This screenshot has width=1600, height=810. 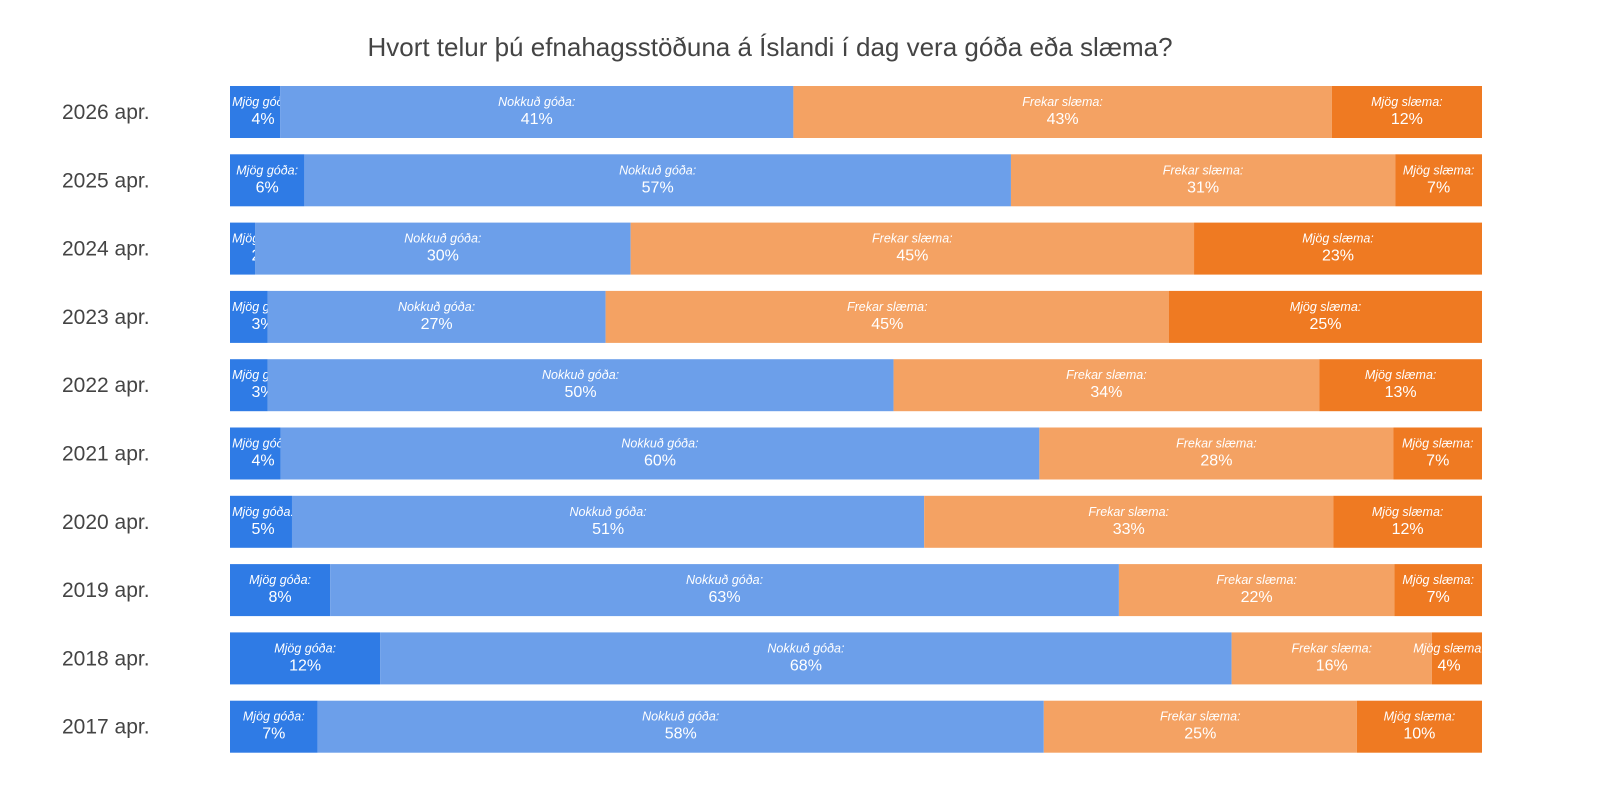 What do you see at coordinates (106, 112) in the screenshot?
I see `y-axis-label: 2026 apr.` at bounding box center [106, 112].